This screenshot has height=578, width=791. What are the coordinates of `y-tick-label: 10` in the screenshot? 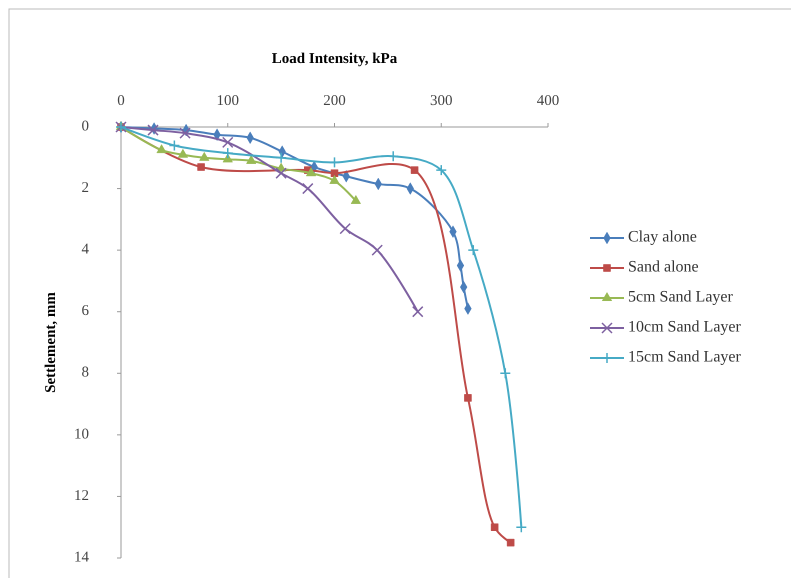 It's located at (81, 434).